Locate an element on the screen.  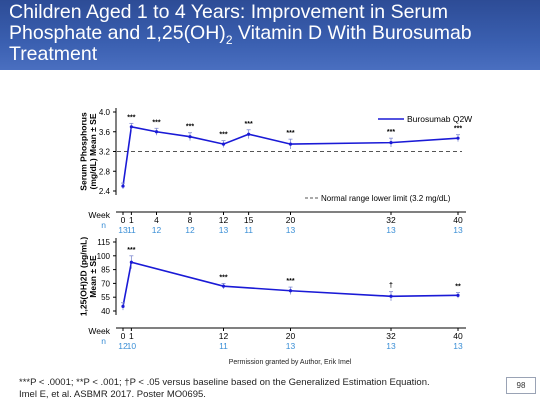
y-tick-label: 55 is located at coordinates (105, 297).